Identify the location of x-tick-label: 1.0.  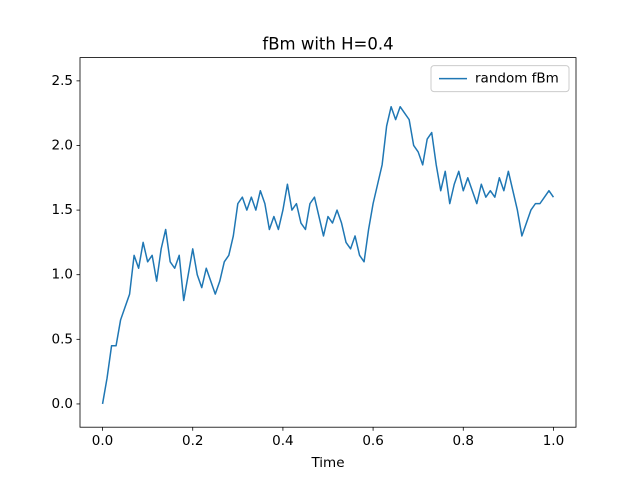
(553, 441).